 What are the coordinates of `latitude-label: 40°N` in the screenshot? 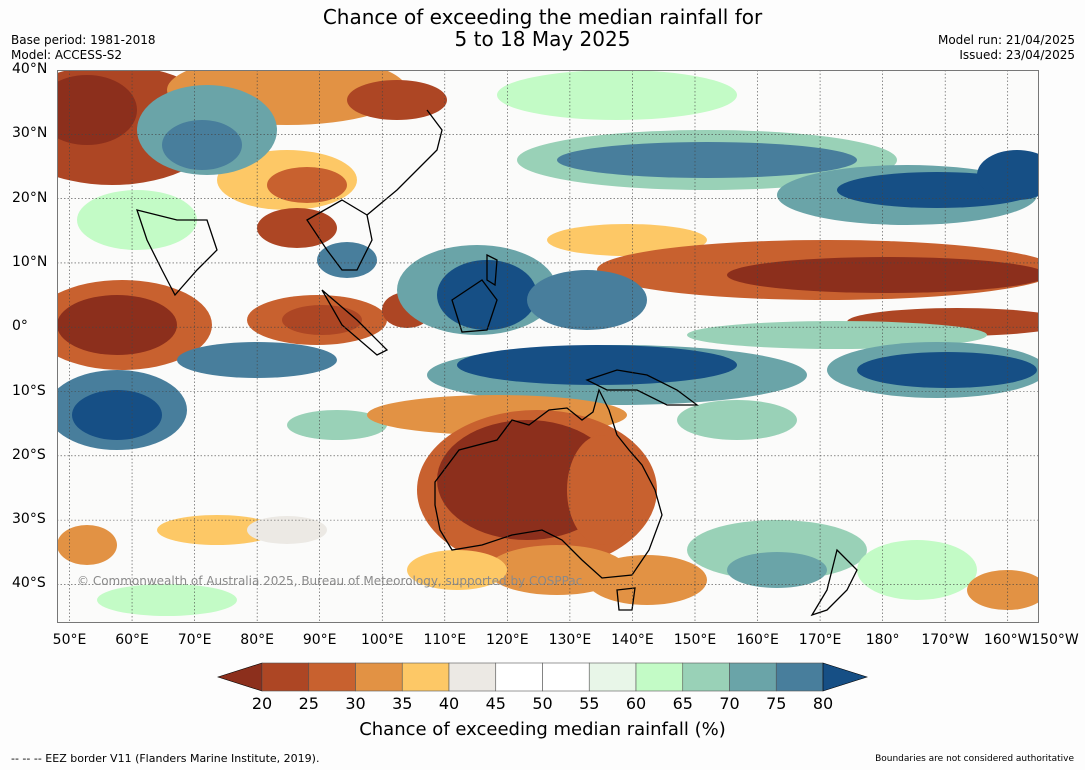 It's located at (30, 69).